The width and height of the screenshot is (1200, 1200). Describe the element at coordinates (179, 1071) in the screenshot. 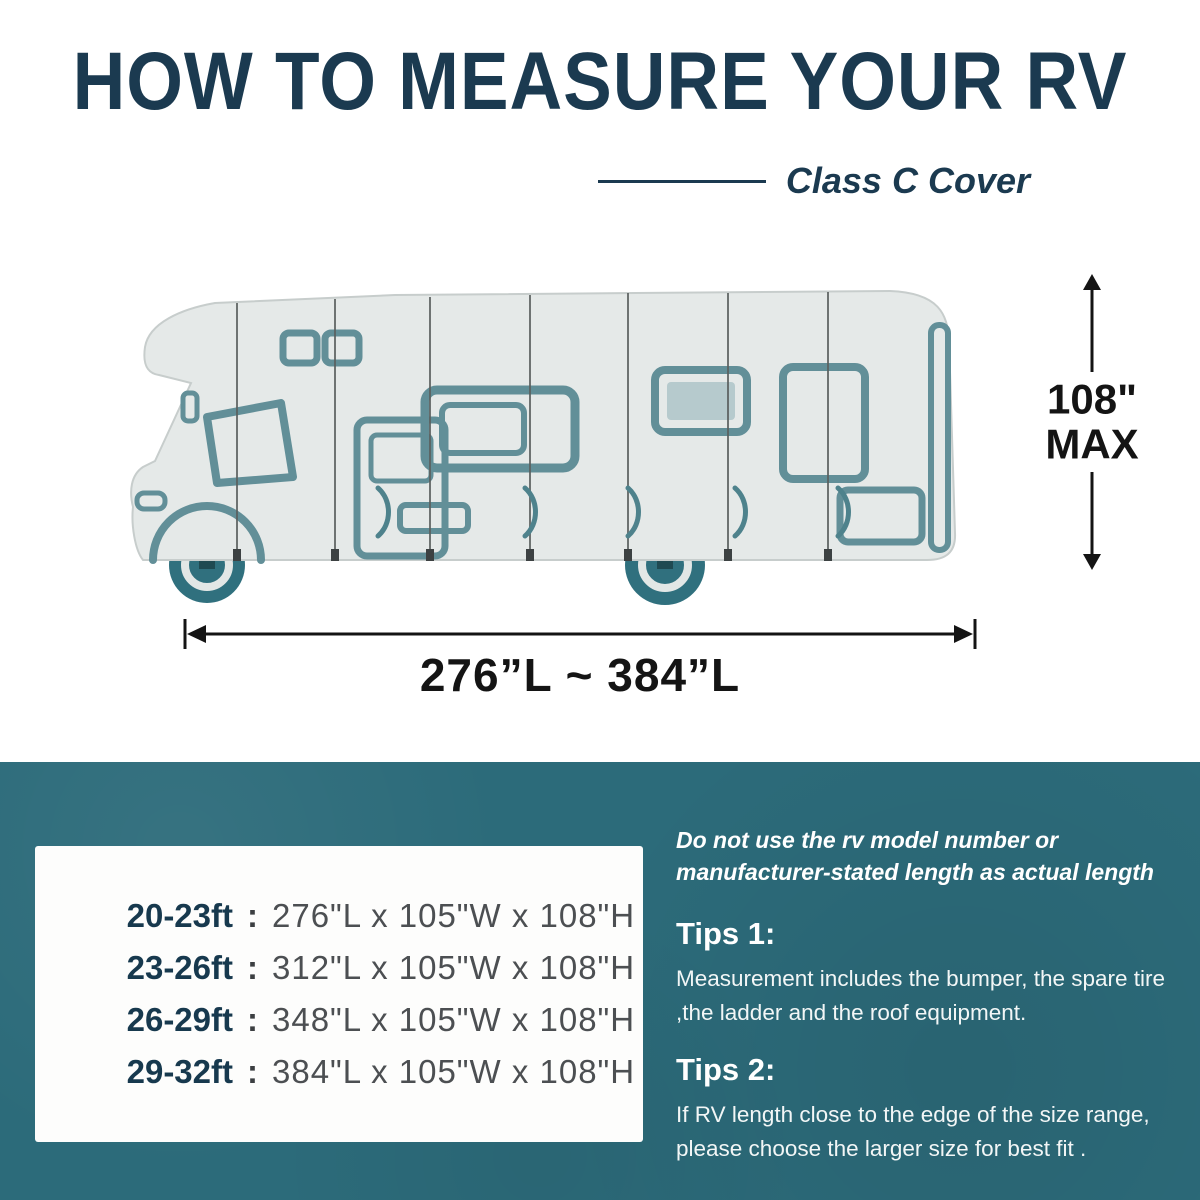

I see `size-range-label: 29-32ft` at that location.